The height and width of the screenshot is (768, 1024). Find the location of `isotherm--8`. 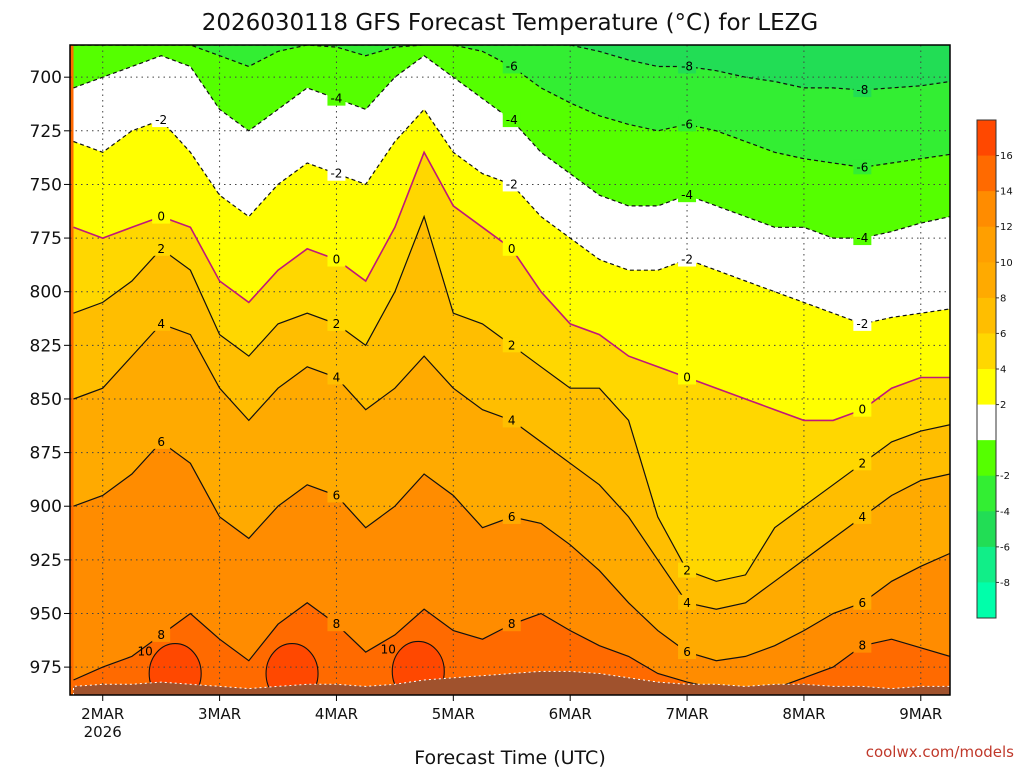

isotherm--8 is located at coordinates (511, 68).